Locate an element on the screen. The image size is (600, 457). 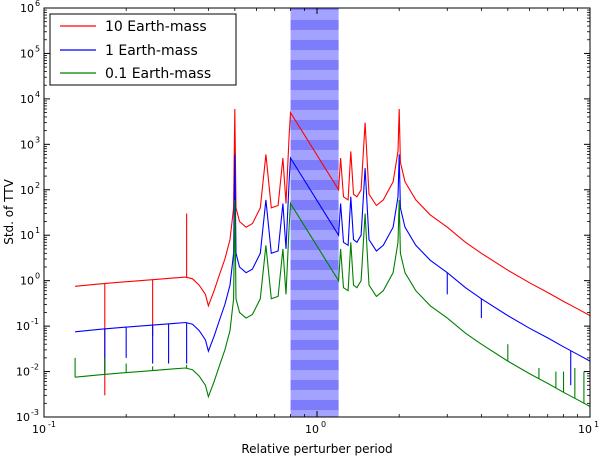
y-tick-exponent: 5 is located at coordinates (37, 48).